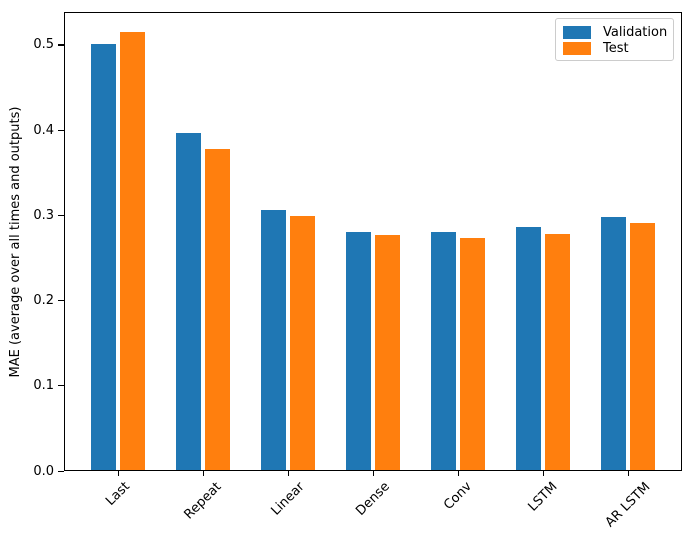 Image resolution: width=691 pixels, height=544 pixels. Describe the element at coordinates (274, 339) in the screenshot. I see `bar-validation-linear` at that location.